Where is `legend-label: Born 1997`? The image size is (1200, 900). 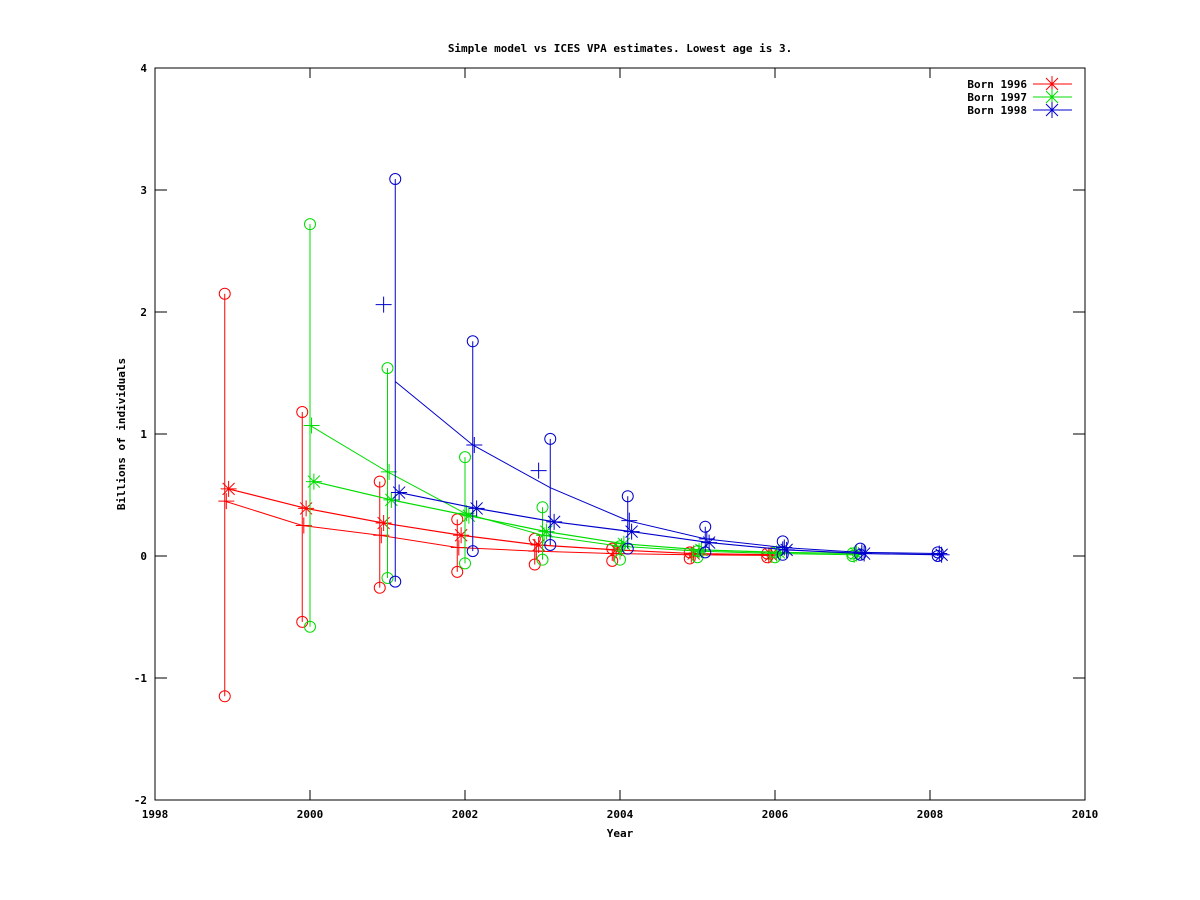
legend-label: Born 1997 is located at coordinates (997, 97).